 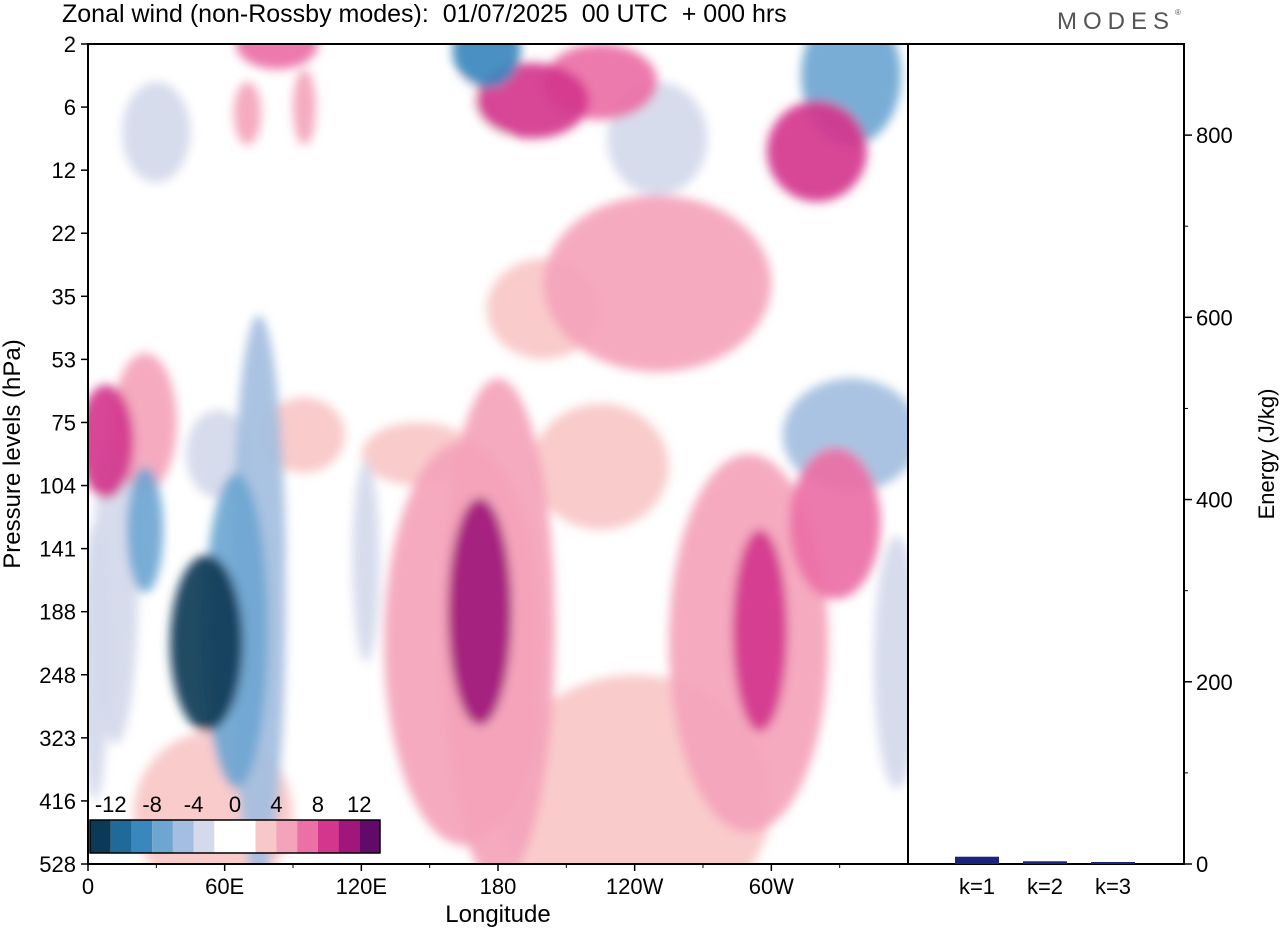 I want to click on colorbar-frame, so click(x=235, y=836).